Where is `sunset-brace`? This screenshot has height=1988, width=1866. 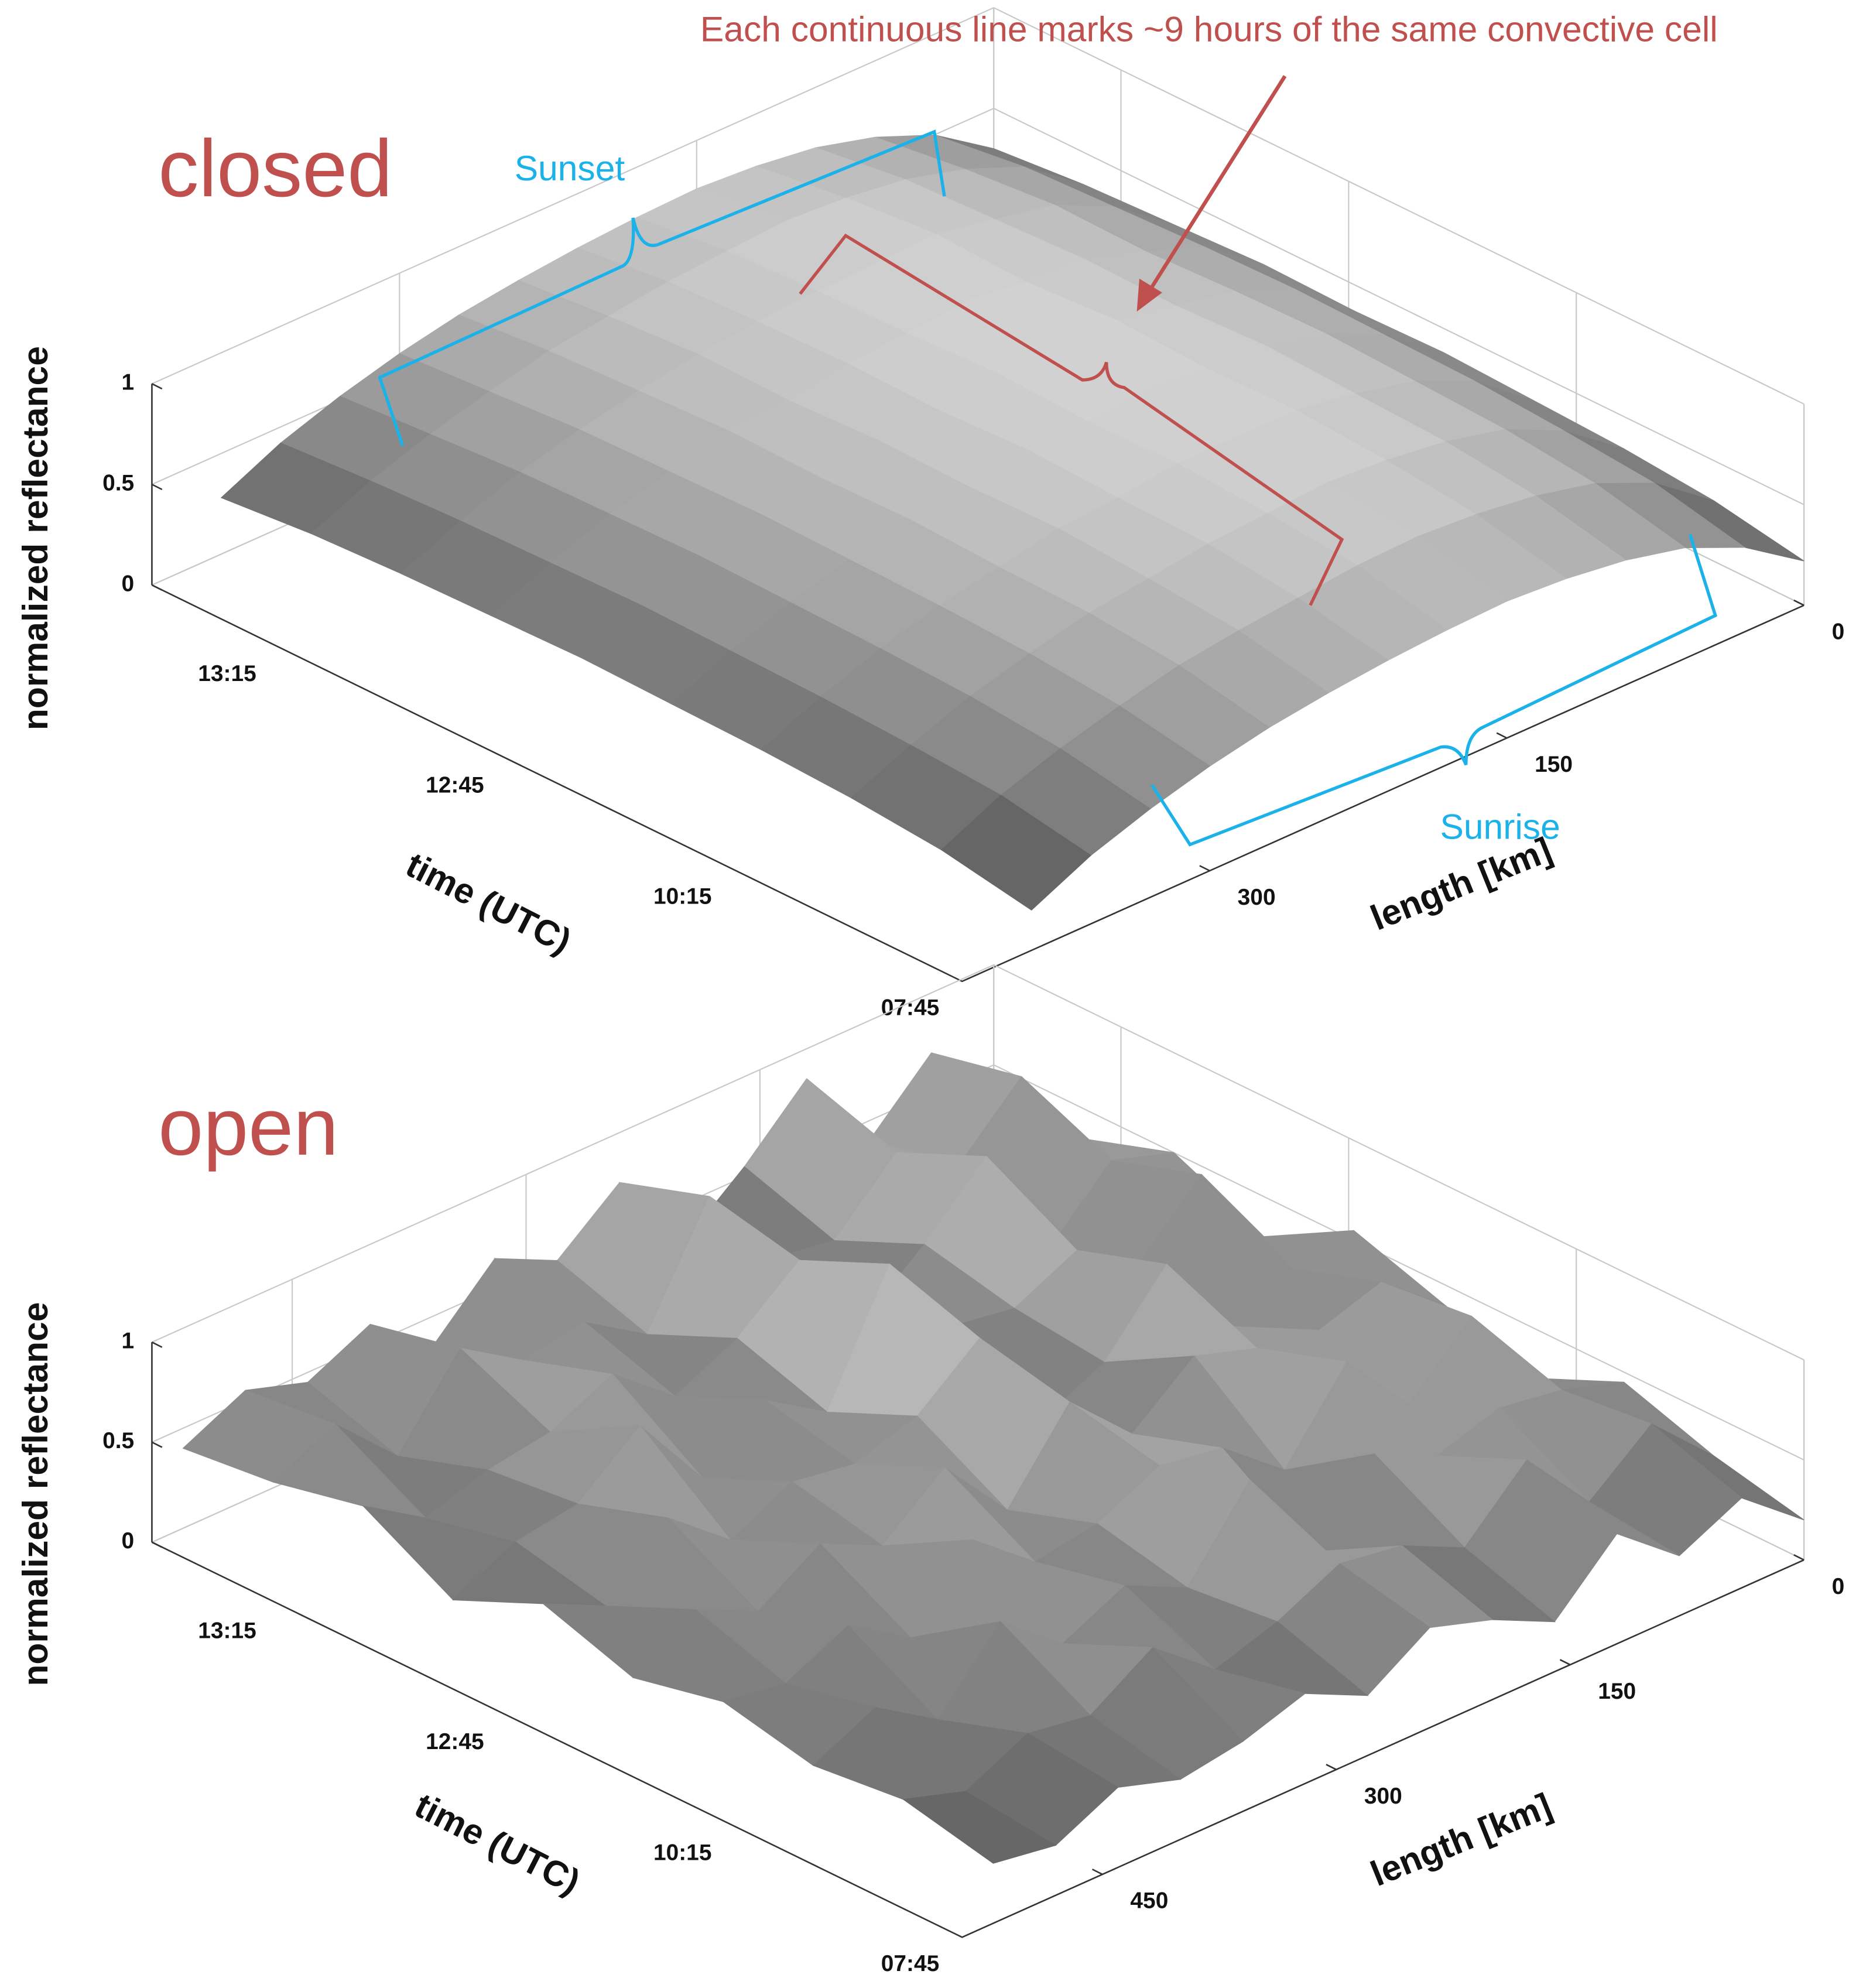 sunset-brace is located at coordinates (662, 288).